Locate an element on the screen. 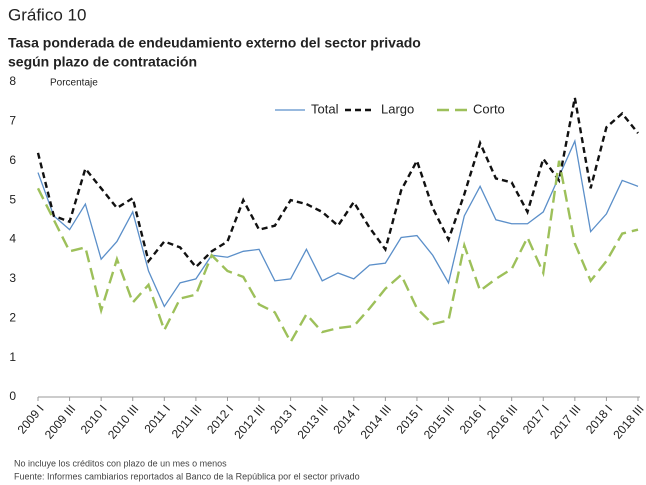 The height and width of the screenshot is (485, 646). x-tick-label: 2011 I is located at coordinates (157, 419).